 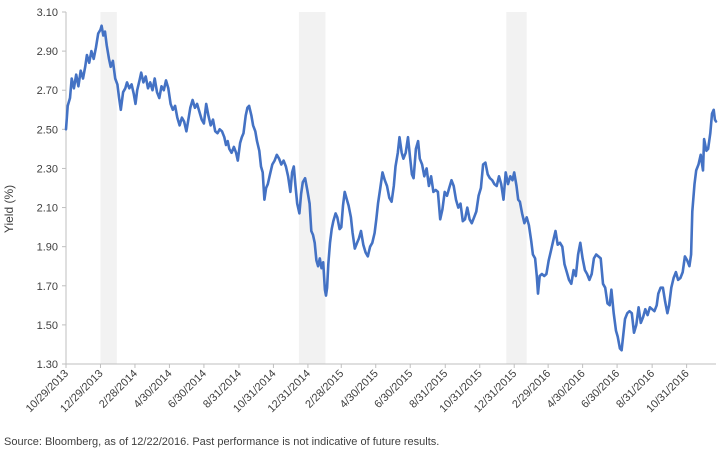 I want to click on y-axis-tick-labels: 1.30 1.50 1.70 1.90 2.10 2.30 2.50 2.70 2.90 3.10, so click(x=51, y=189).